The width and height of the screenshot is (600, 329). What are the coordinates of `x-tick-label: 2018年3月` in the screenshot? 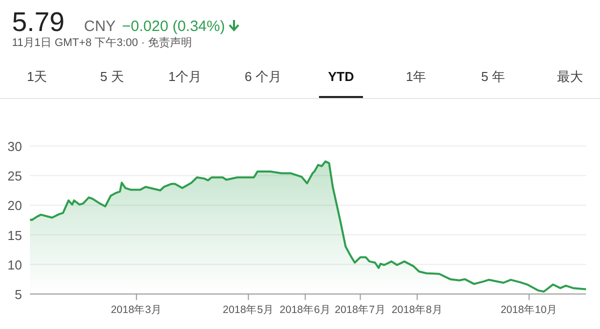 It's located at (136, 310).